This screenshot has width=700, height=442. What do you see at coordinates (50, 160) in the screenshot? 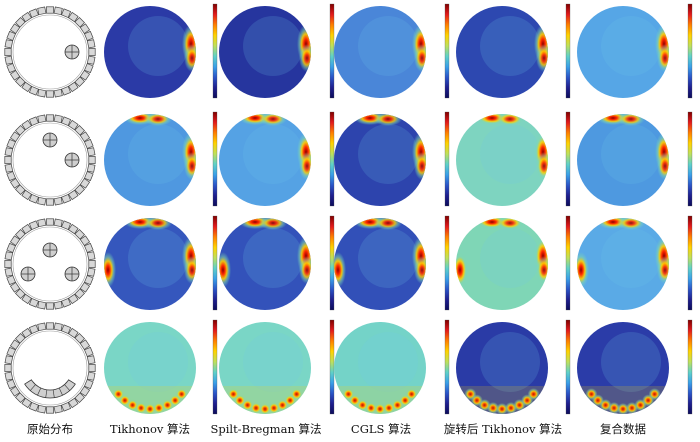
I see `panel-r2-c1` at bounding box center [50, 160].